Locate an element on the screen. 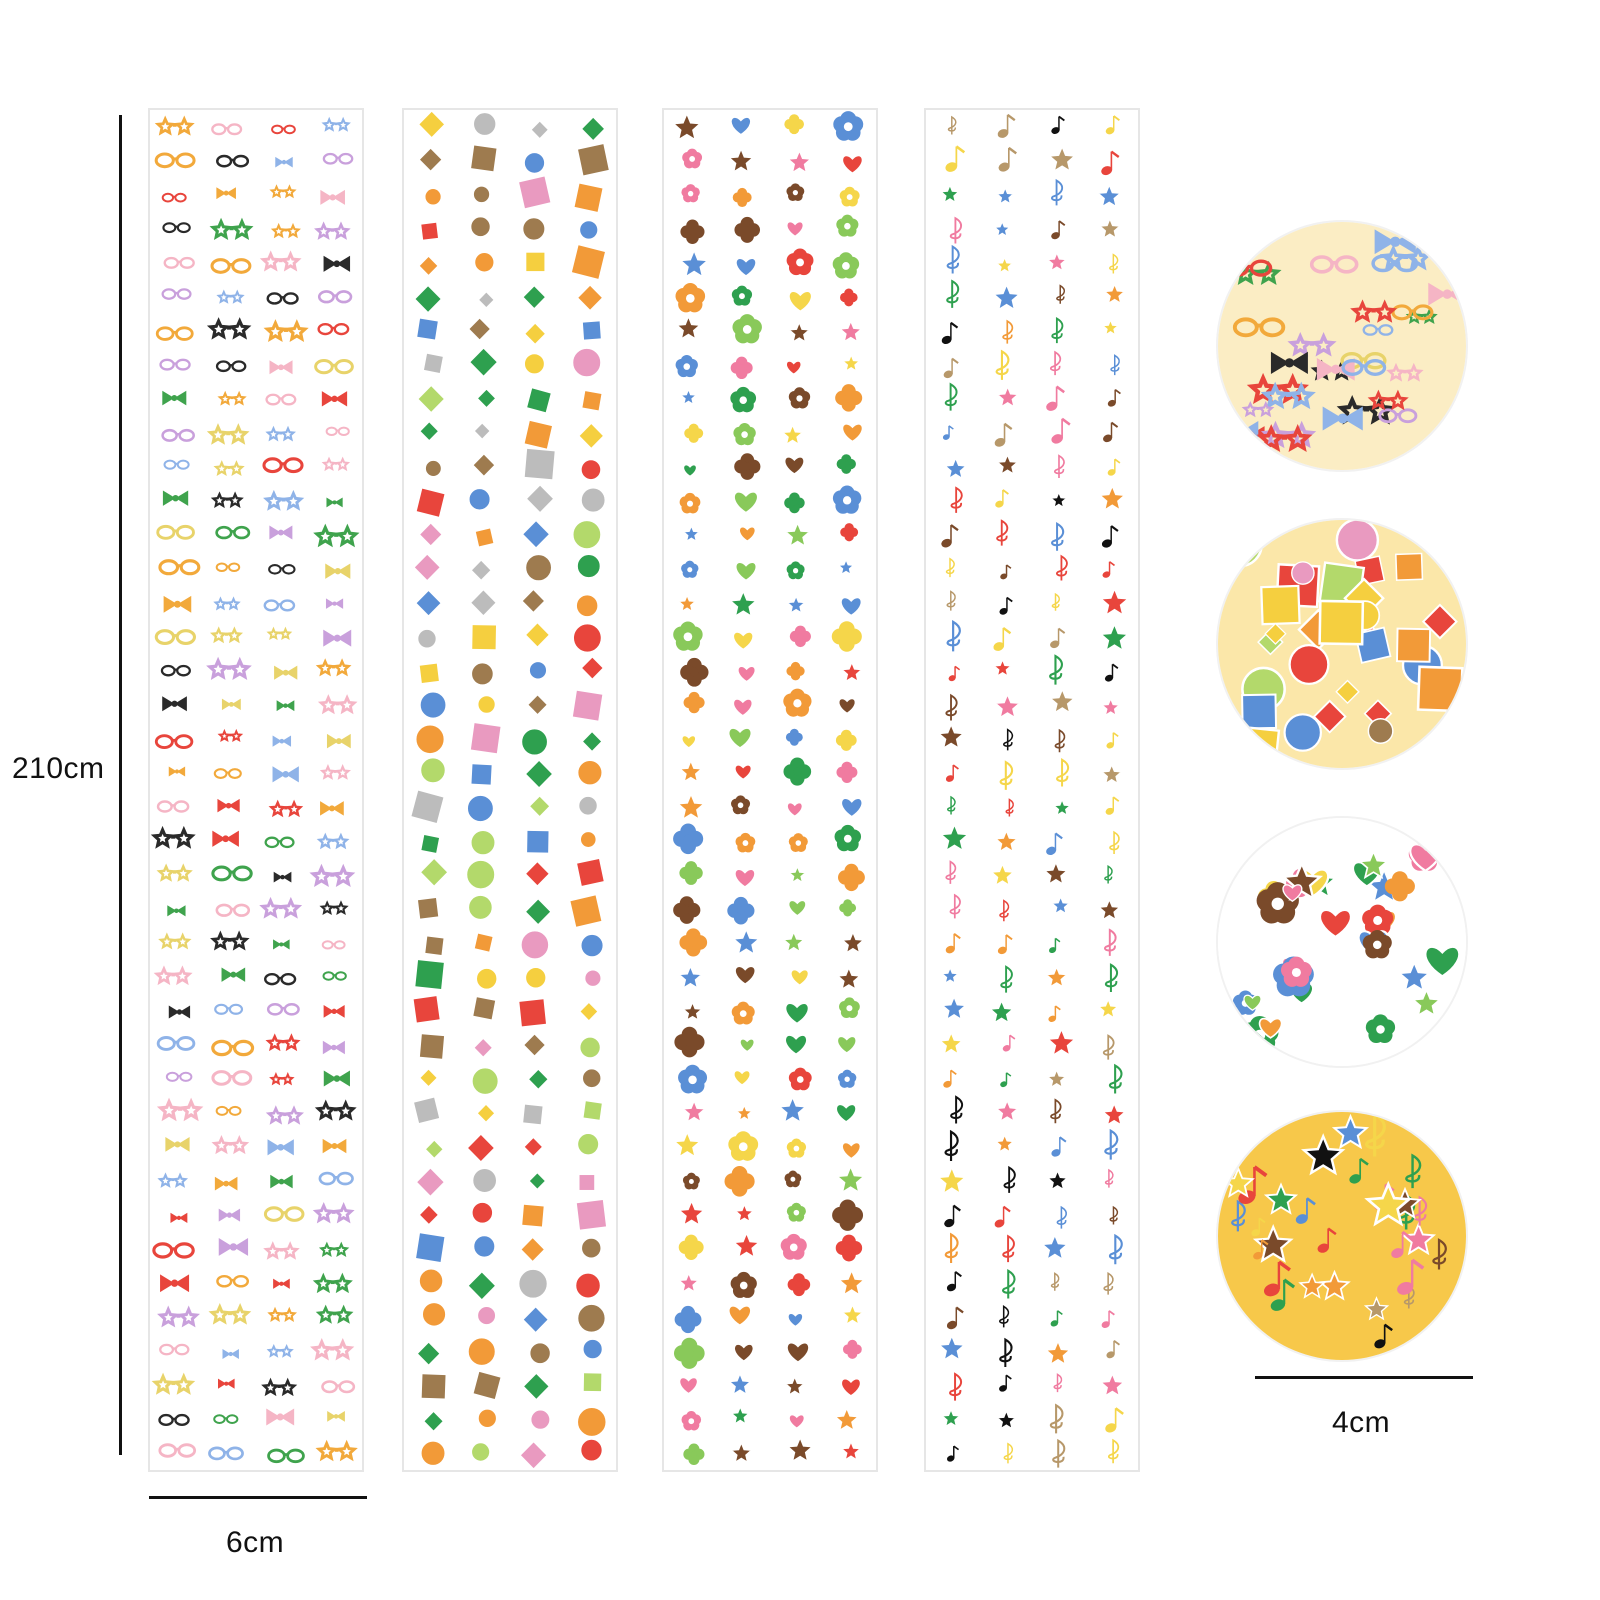 This screenshot has width=1600, height=1600. strip-pattern is located at coordinates (510, 790).